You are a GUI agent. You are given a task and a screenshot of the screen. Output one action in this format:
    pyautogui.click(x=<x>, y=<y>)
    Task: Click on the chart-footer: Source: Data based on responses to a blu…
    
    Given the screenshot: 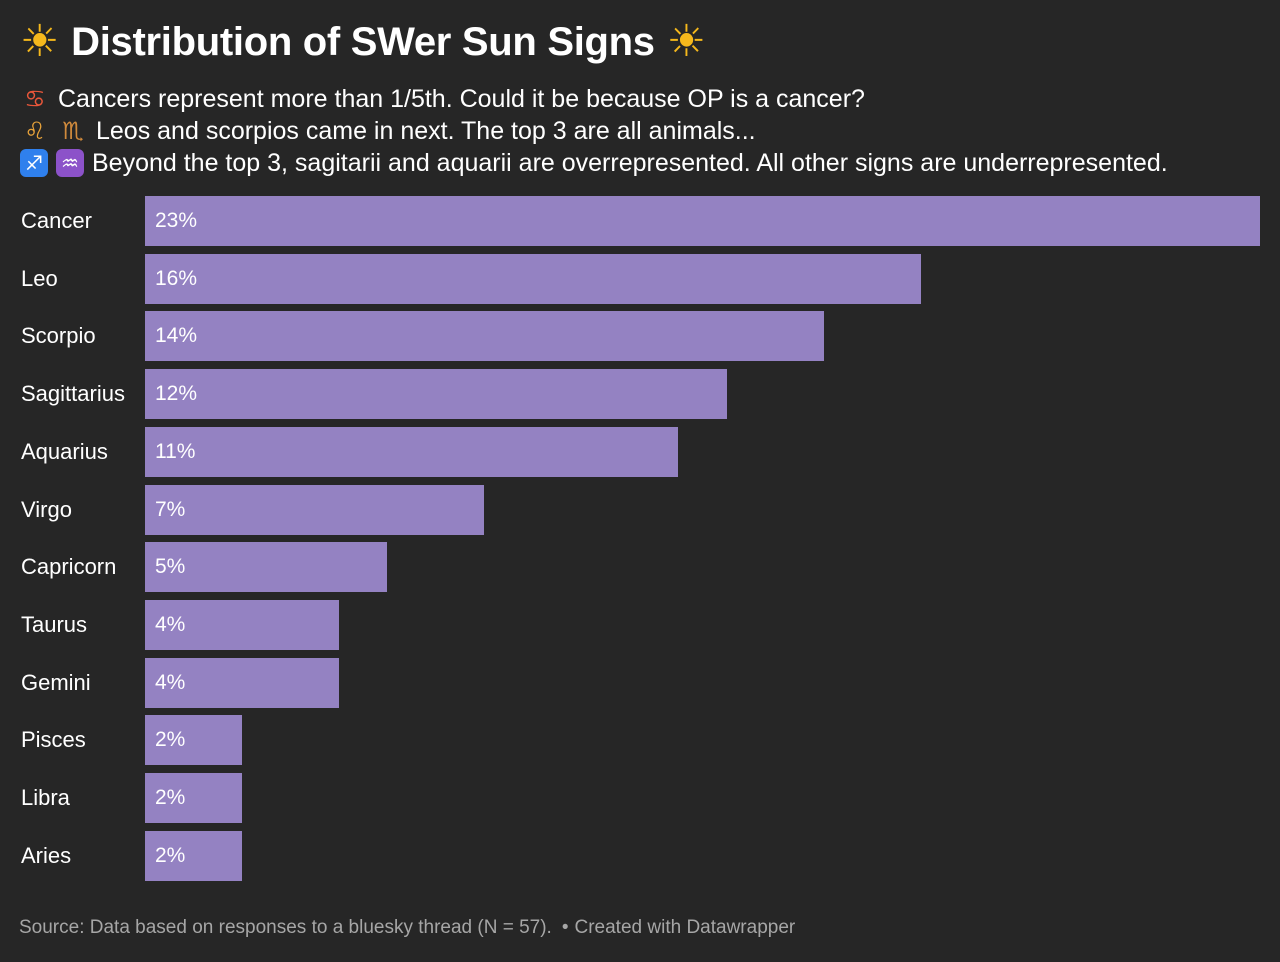 What is the action you would take?
    pyautogui.click(x=407, y=928)
    